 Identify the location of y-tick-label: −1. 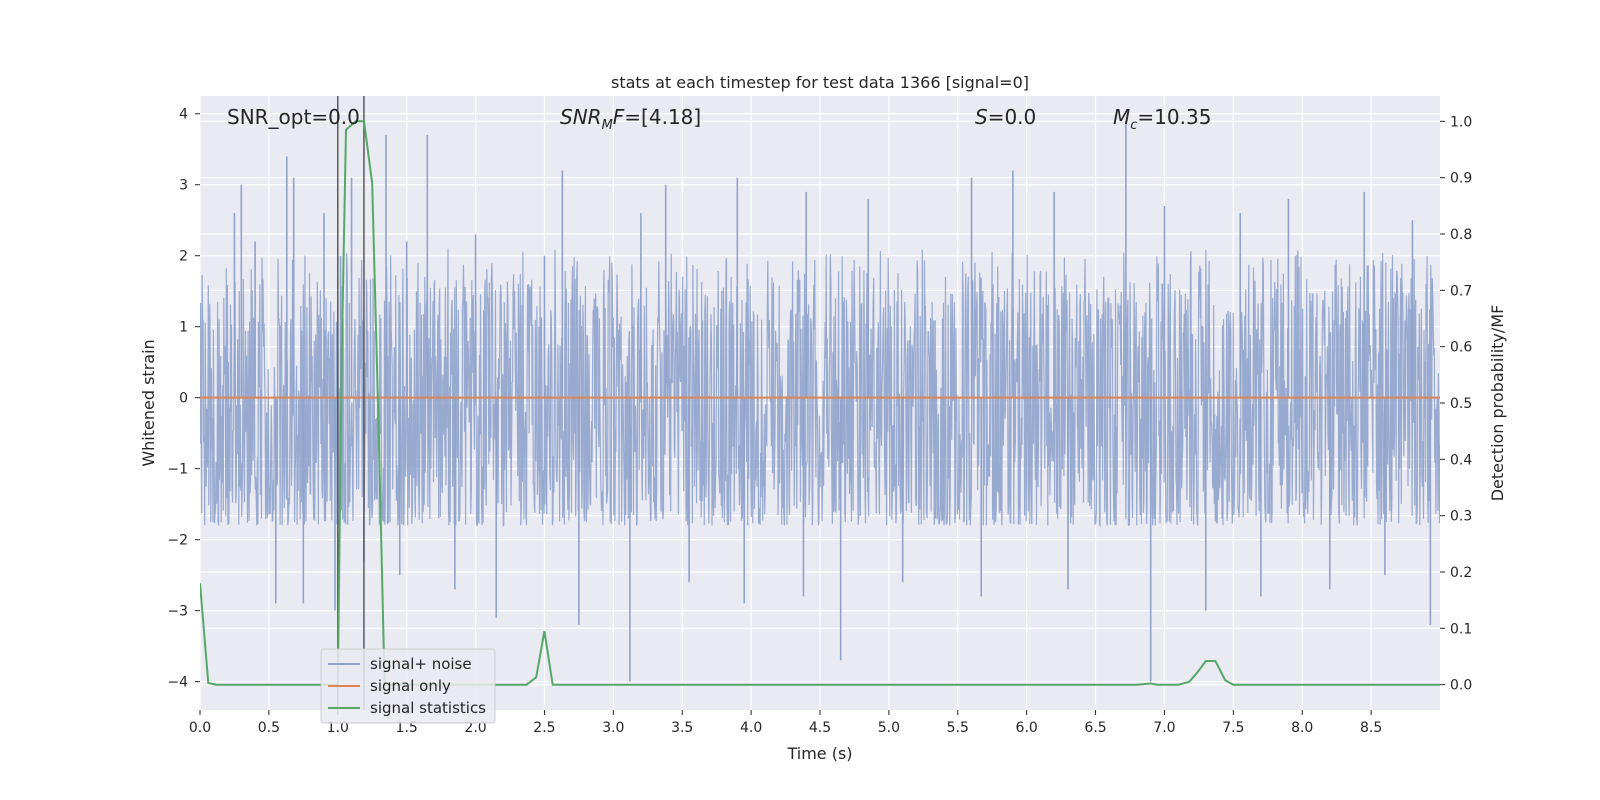
(177, 470).